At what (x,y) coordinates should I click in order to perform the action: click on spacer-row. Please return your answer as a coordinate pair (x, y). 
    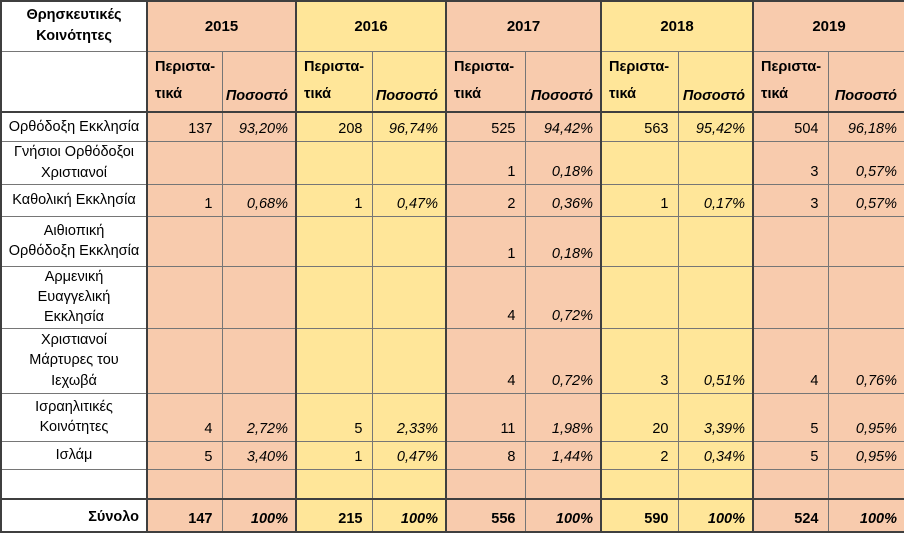
    Looking at the image, I should click on (452, 484).